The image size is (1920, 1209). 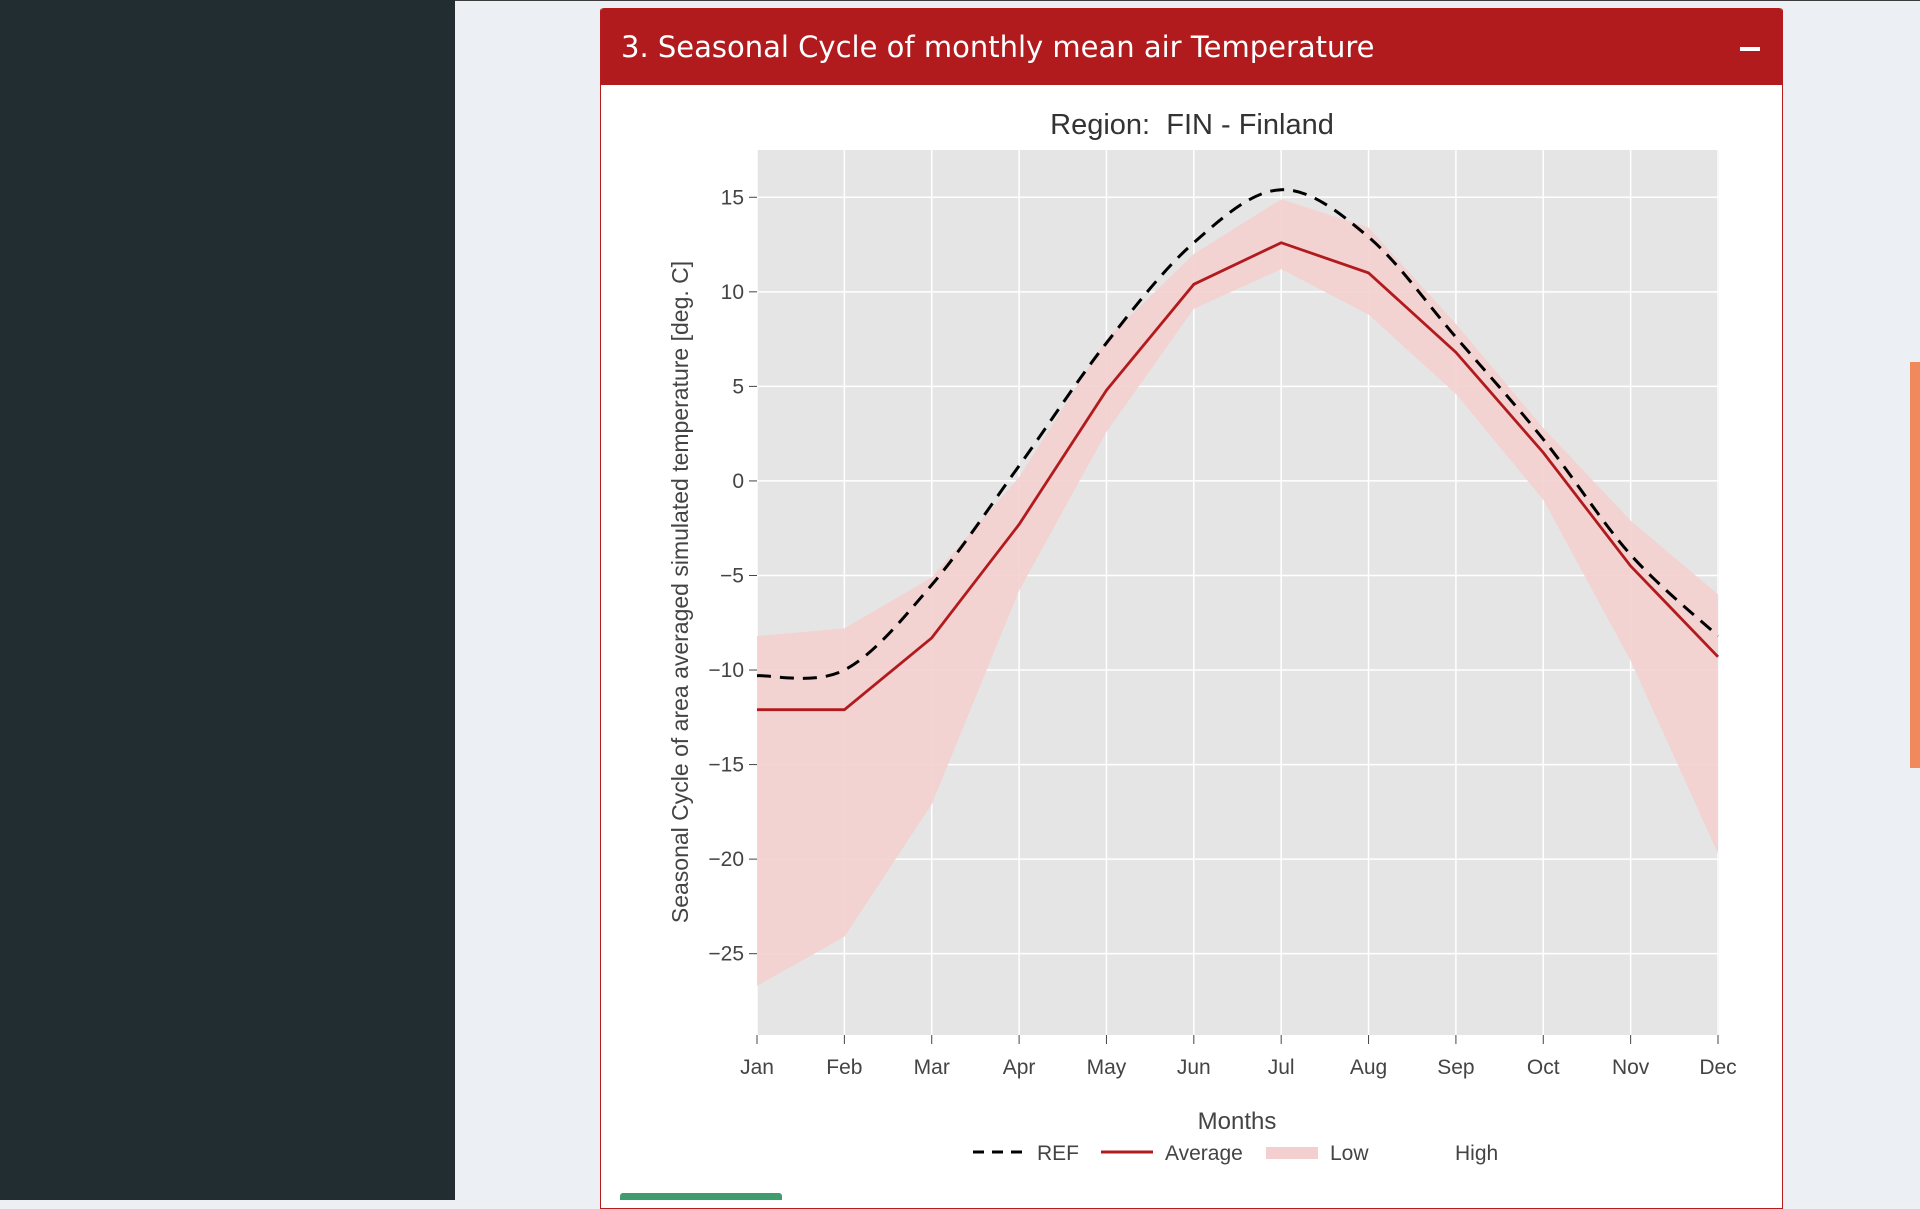 What do you see at coordinates (1349, 1153) in the screenshot?
I see `legend-label: Low` at bounding box center [1349, 1153].